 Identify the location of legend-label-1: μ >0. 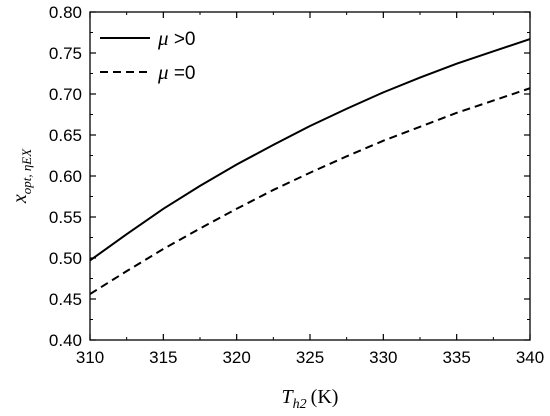
(176, 38).